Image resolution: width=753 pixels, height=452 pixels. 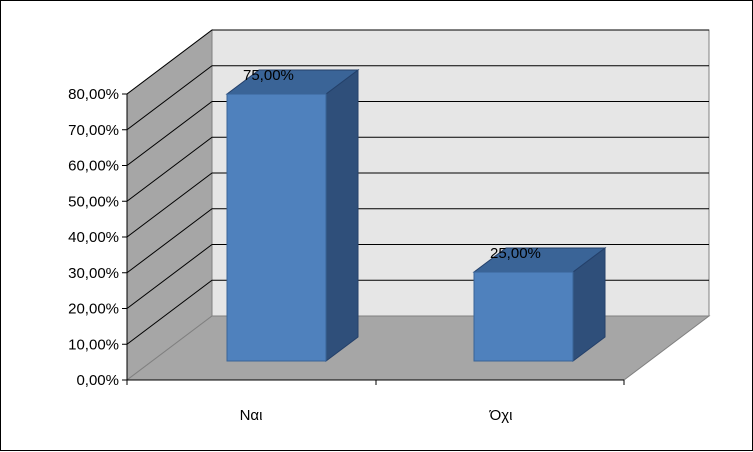 What do you see at coordinates (93, 94) in the screenshot?
I see `y-tick-label: 80,00%` at bounding box center [93, 94].